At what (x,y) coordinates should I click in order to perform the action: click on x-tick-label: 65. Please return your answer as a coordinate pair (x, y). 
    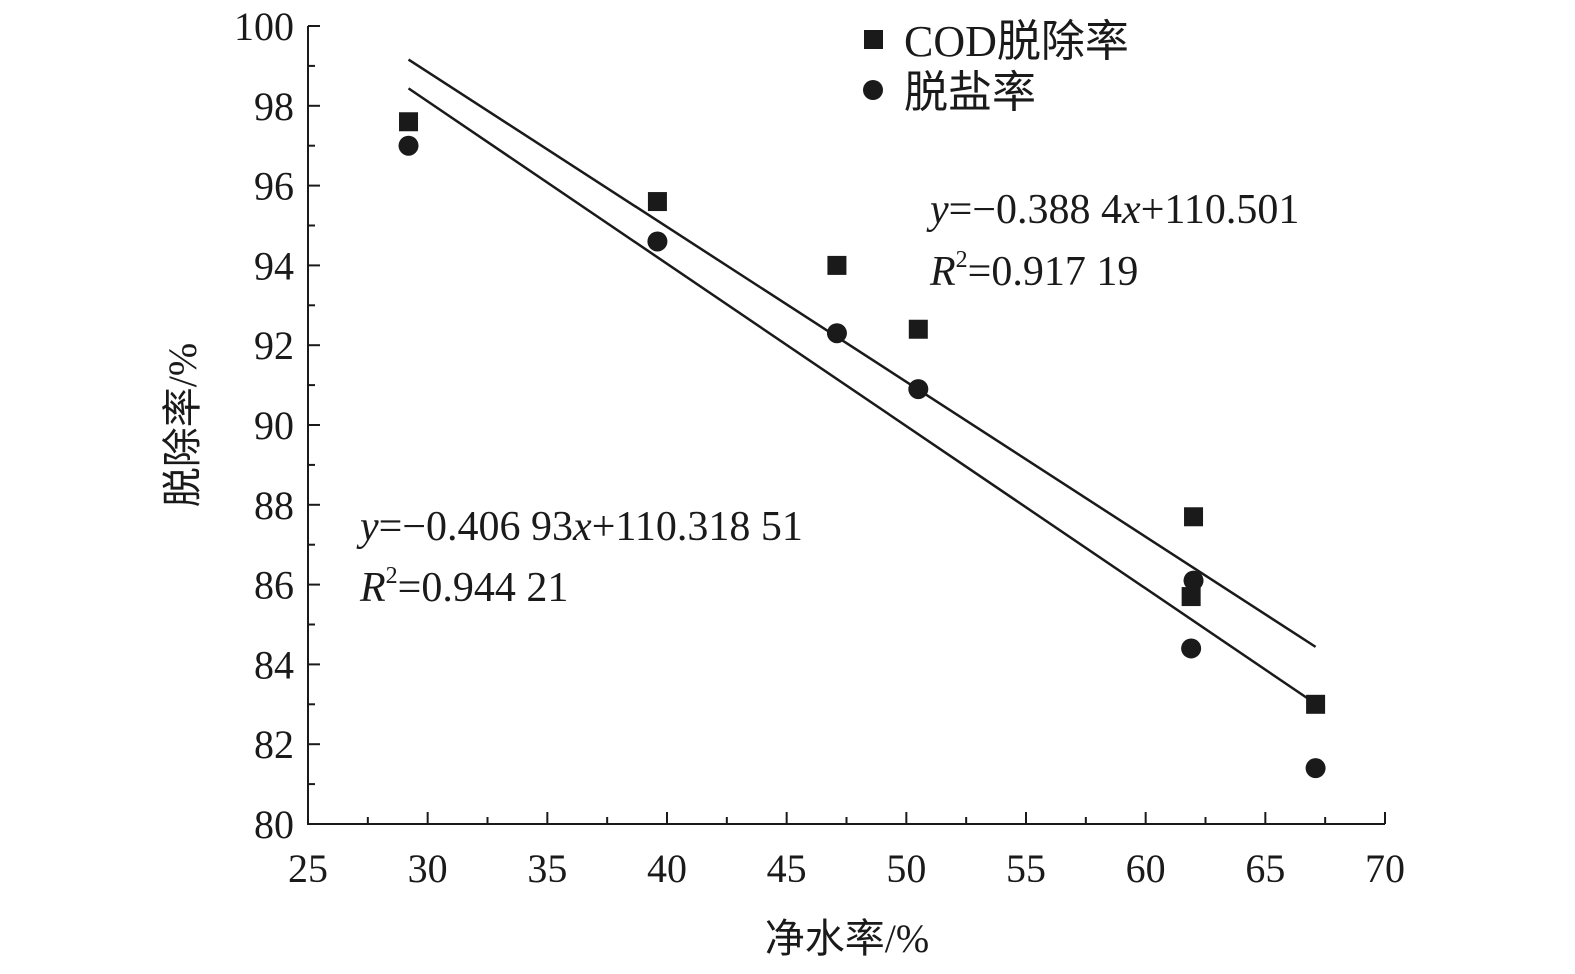
    Looking at the image, I should click on (1265, 868).